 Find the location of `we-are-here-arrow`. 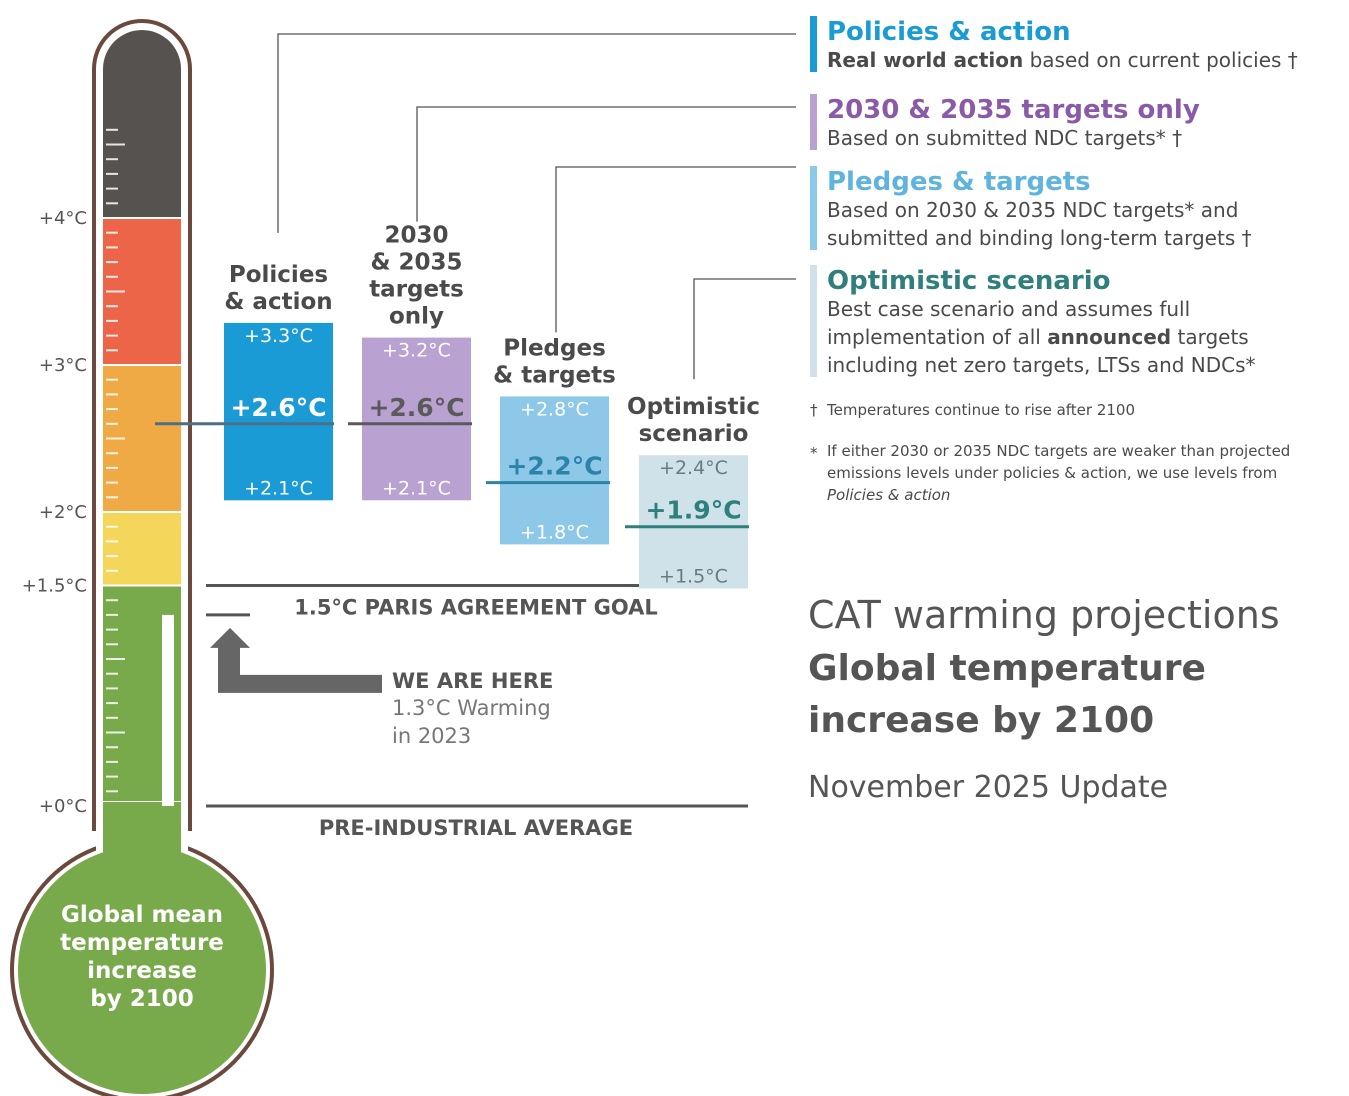

we-are-here-arrow is located at coordinates (296, 660).